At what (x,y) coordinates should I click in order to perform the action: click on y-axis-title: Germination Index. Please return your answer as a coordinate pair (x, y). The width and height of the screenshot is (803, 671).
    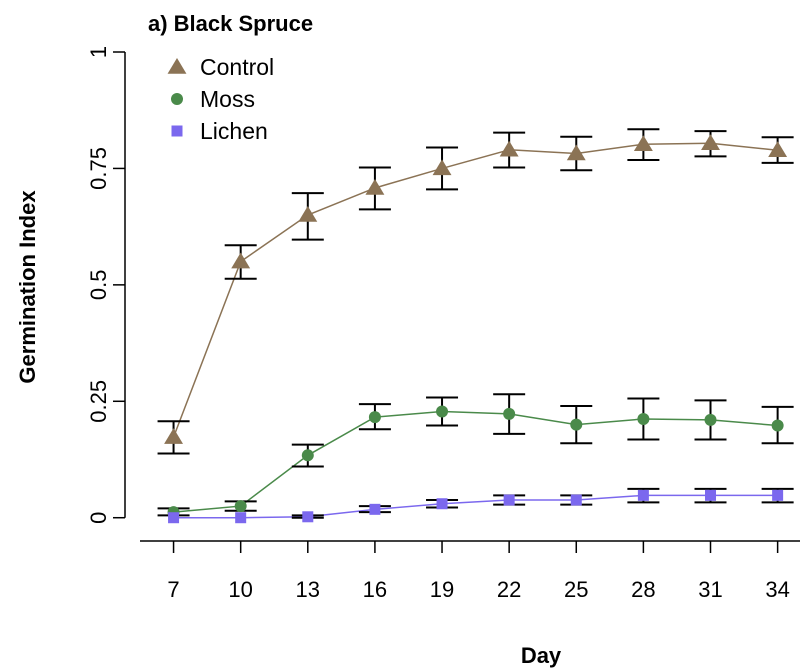
    Looking at the image, I should click on (27, 287).